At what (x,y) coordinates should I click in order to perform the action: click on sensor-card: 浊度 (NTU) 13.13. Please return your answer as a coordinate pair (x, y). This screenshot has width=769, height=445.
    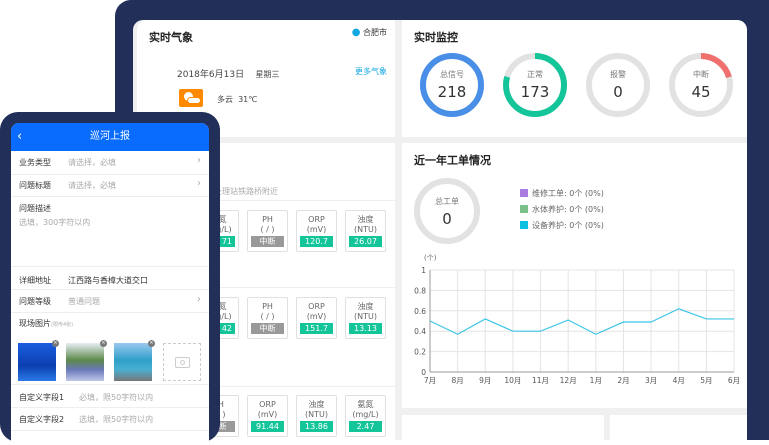
    Looking at the image, I should click on (365, 318).